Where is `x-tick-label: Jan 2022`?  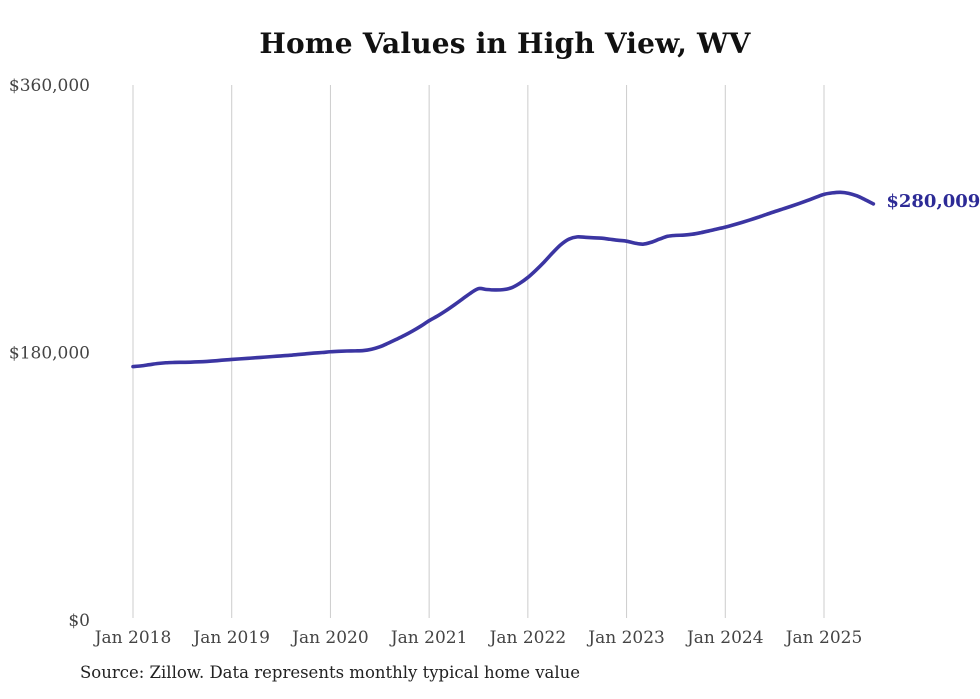
x-tick-label: Jan 2022 is located at coordinates (527, 638).